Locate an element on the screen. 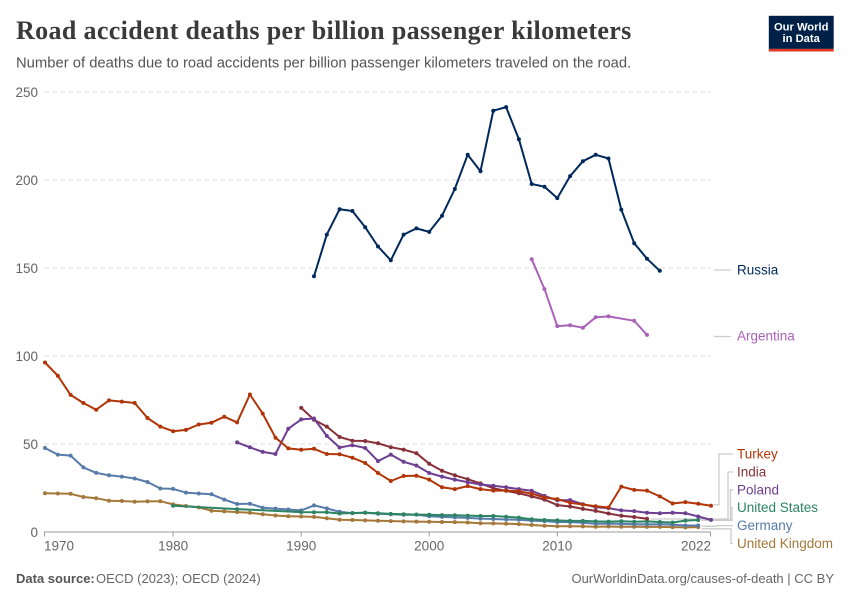  svg-text: 2010 is located at coordinates (557, 546).